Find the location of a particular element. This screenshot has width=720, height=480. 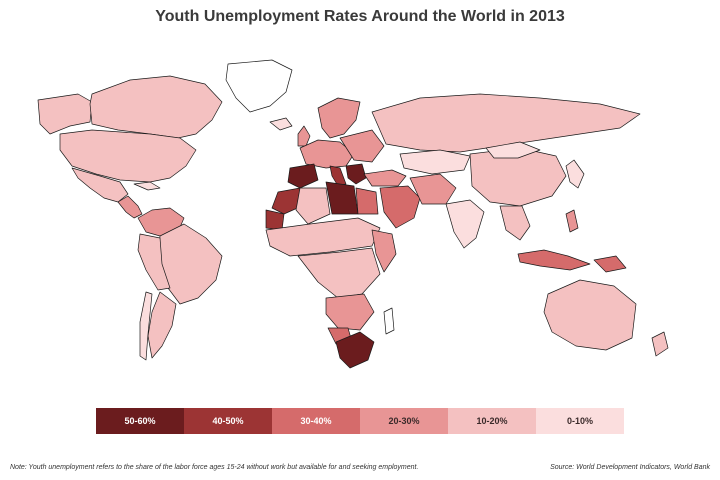

legend-item-label: 10-20% is located at coordinates (492, 421).